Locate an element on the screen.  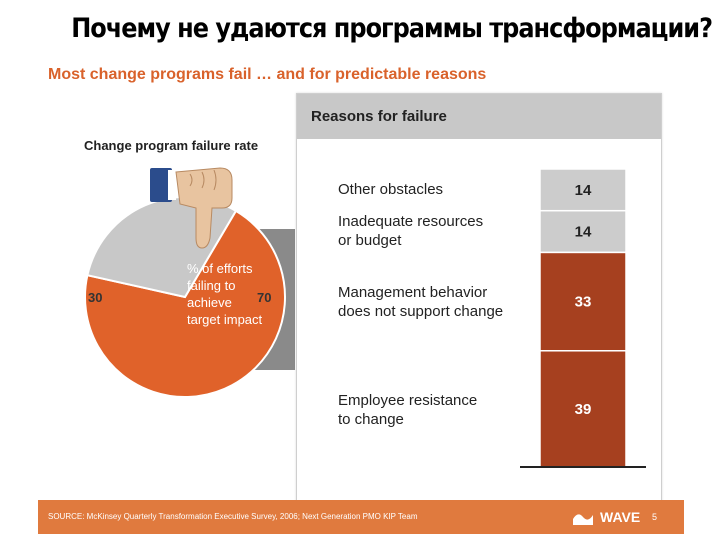
bar-value-label: 33 is located at coordinates (583, 302).